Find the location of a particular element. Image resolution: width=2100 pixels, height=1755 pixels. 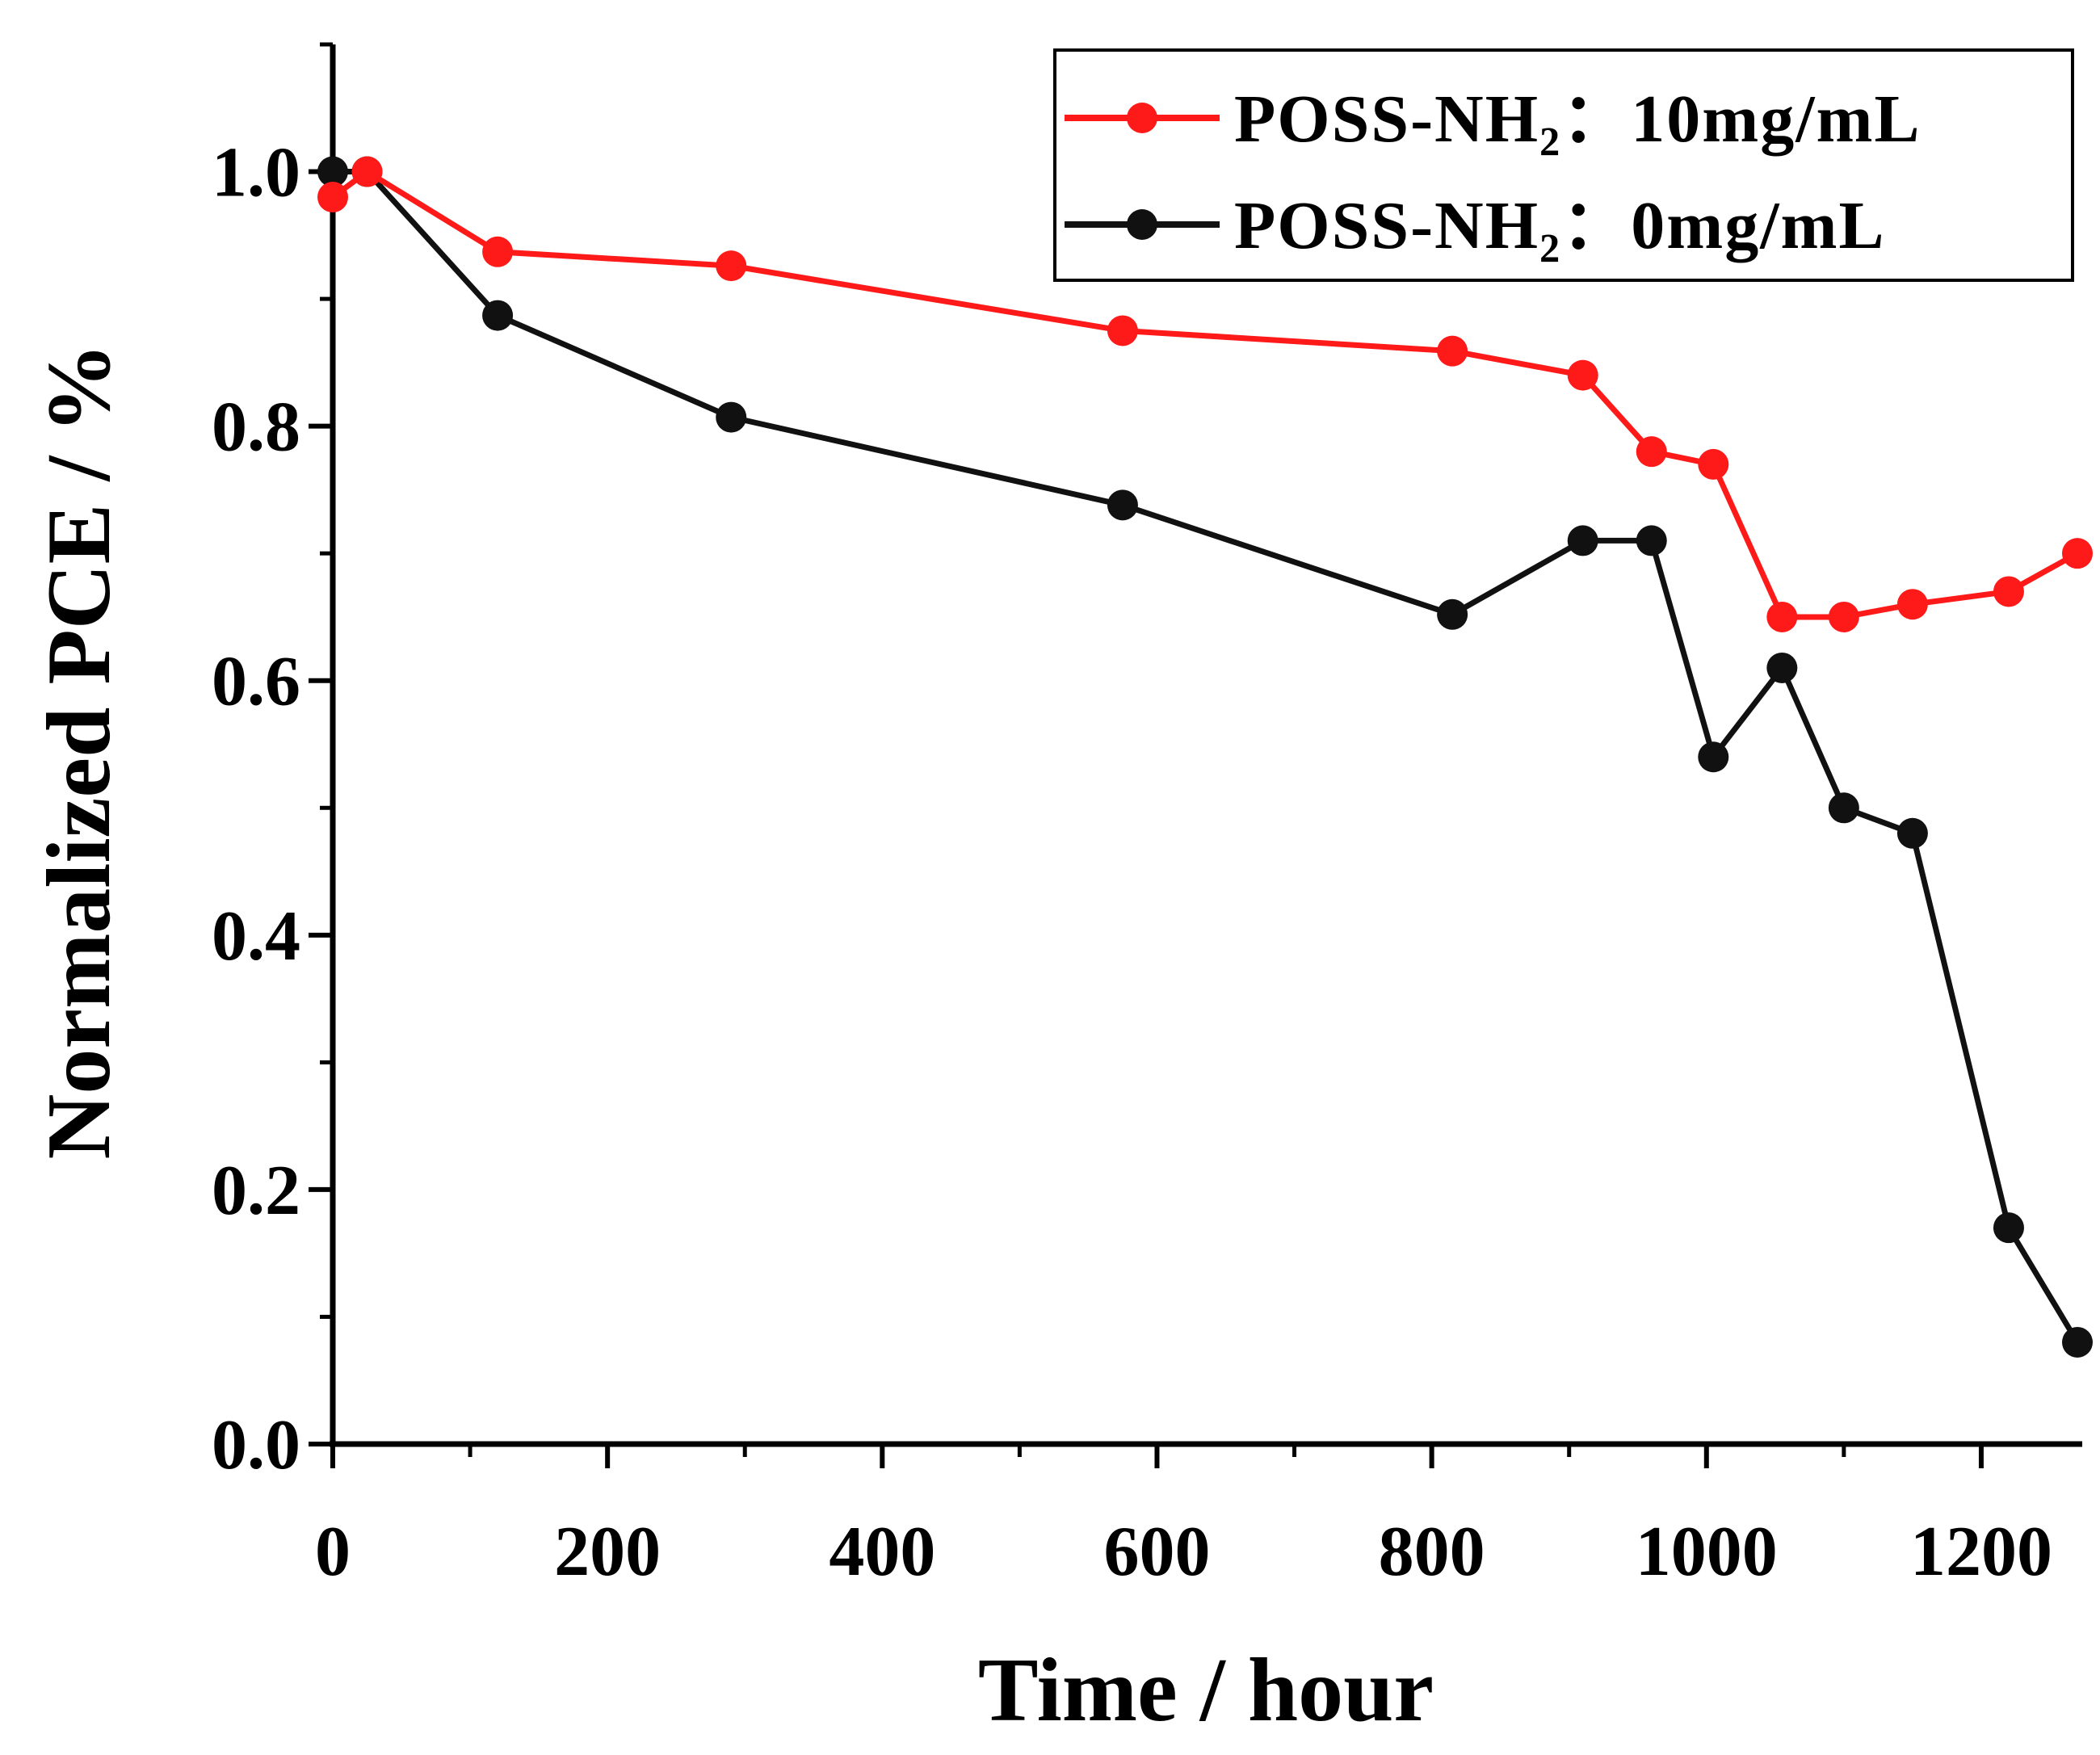

y-tick-label: 0.0 is located at coordinates (256, 1445).